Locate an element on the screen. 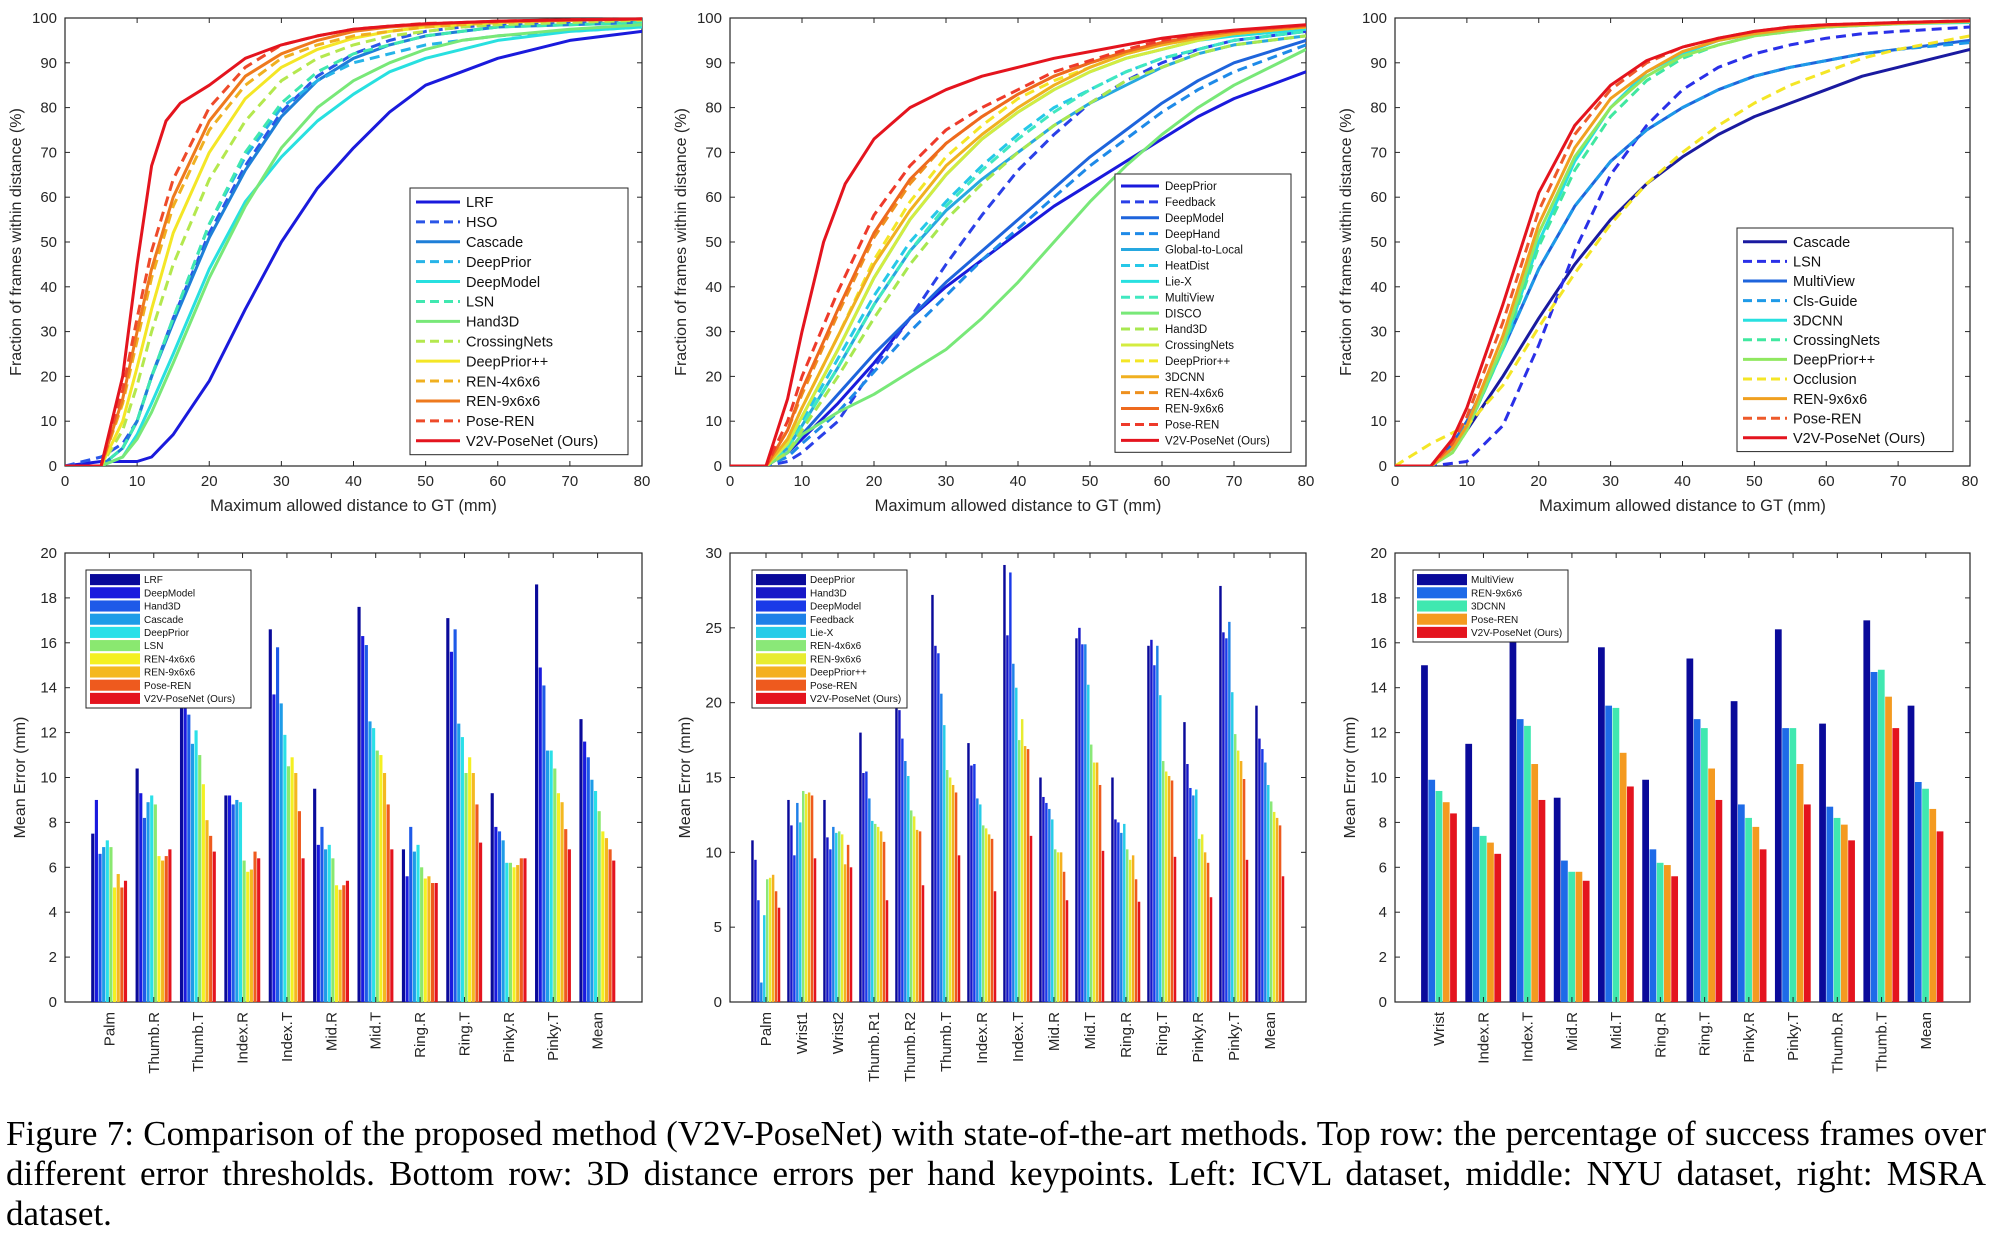 The width and height of the screenshot is (1989, 1260). legend-label: Cascade is located at coordinates (494, 243).